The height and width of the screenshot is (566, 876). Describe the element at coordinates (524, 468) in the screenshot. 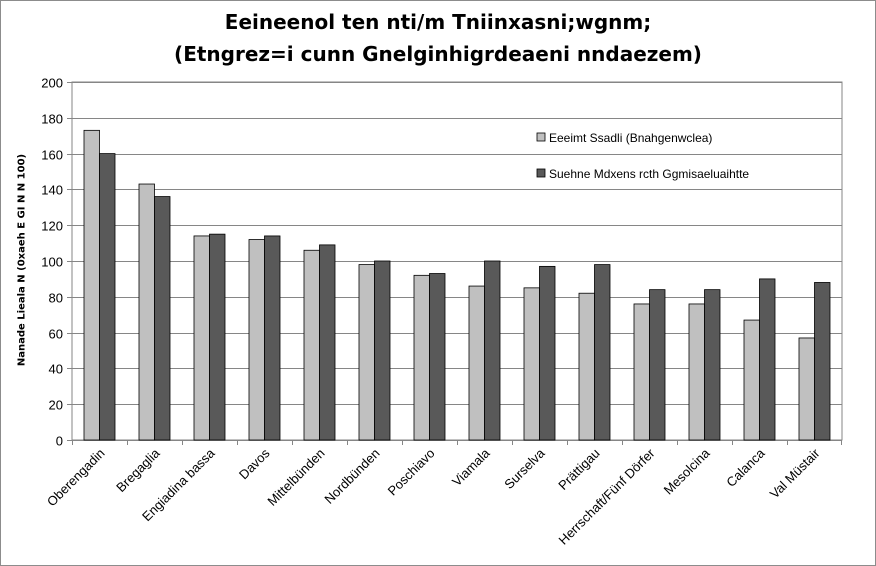

I see `x-category-label: Surselva` at that location.